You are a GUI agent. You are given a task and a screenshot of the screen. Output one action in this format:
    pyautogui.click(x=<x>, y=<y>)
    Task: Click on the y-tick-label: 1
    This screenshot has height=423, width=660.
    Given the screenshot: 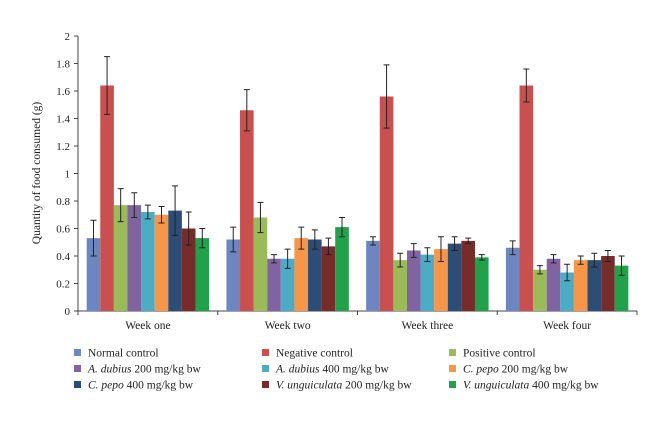 What is the action you would take?
    pyautogui.click(x=68, y=175)
    